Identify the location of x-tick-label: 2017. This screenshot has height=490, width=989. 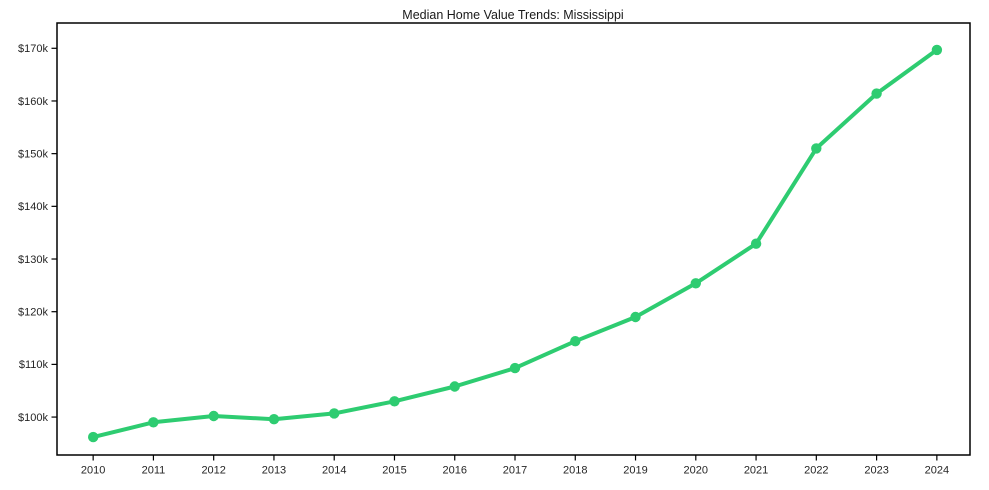
(515, 471).